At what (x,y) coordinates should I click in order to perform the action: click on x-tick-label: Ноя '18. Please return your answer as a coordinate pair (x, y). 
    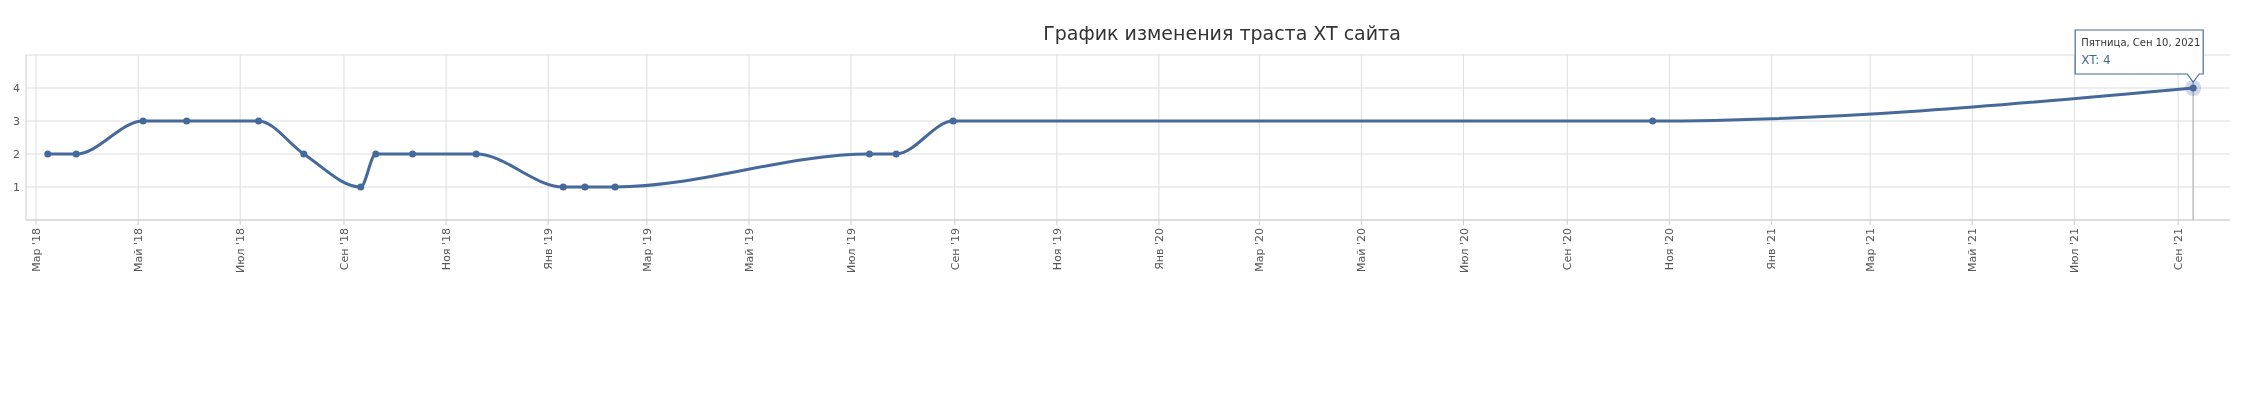
    Looking at the image, I should click on (447, 249).